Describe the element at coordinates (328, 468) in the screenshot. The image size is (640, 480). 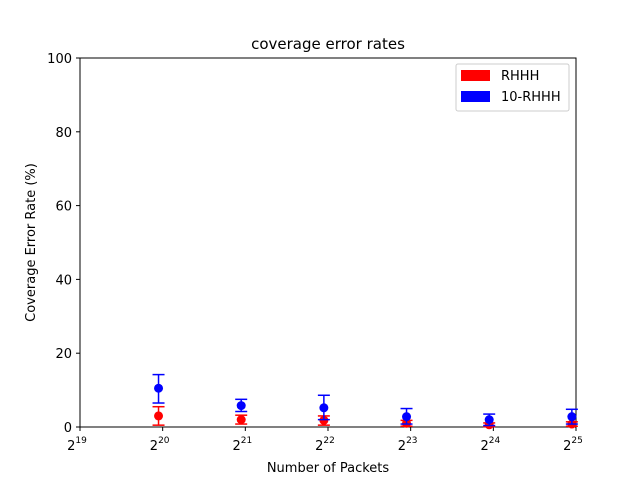
I see `x-axis-label: Number of Packets` at that location.